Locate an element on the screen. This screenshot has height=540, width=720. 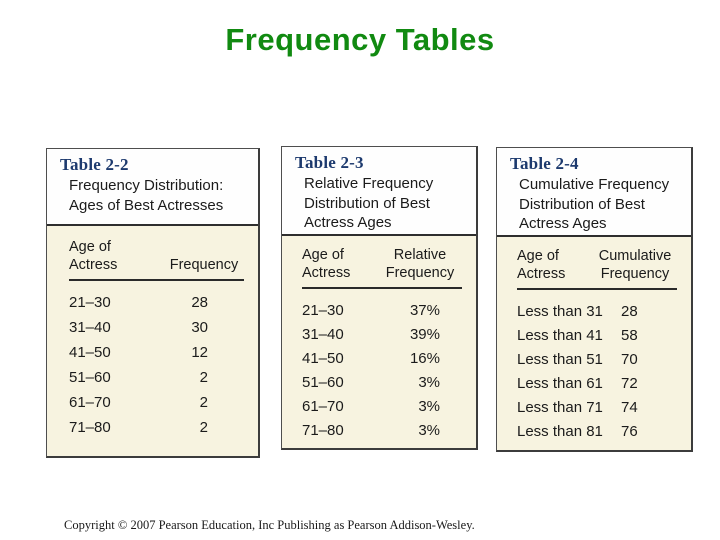
table-row: Less than 81 76 is located at coordinates (597, 431).